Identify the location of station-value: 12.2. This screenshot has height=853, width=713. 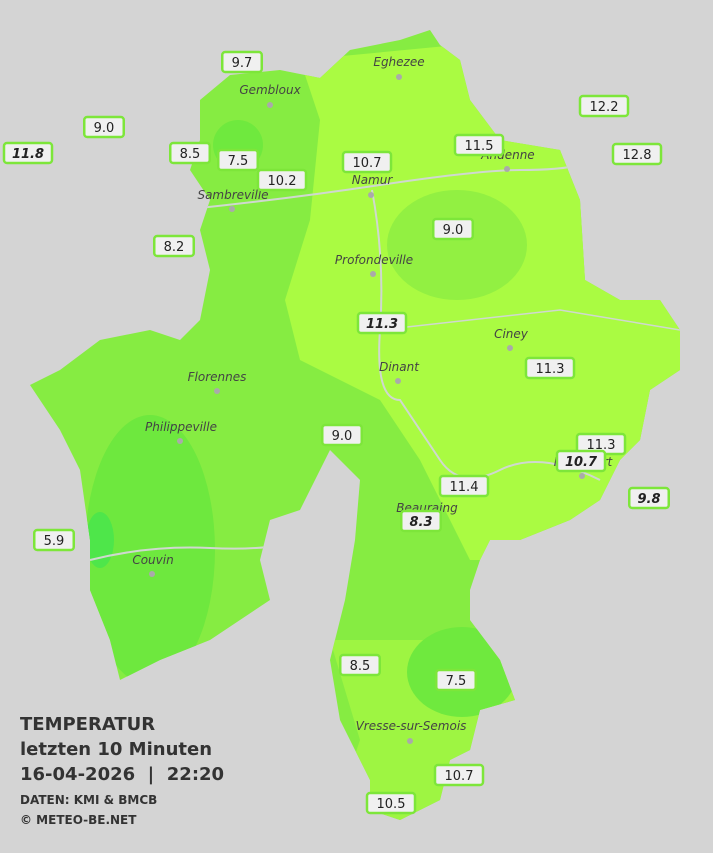
(604, 107).